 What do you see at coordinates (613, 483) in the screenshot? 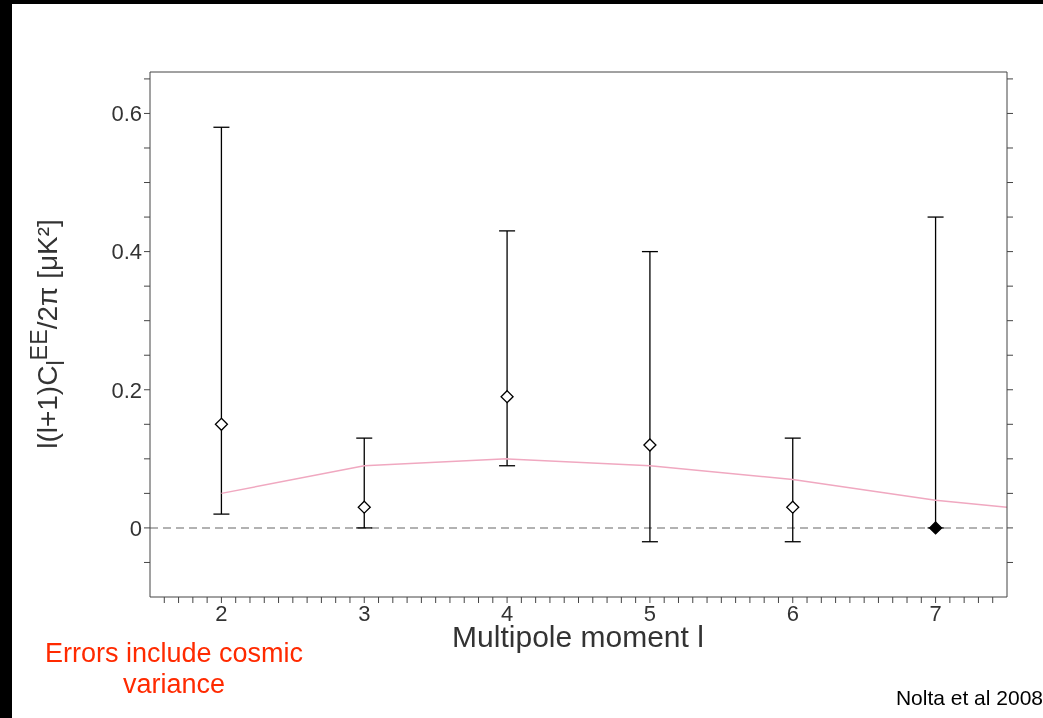
I see `line-series` at bounding box center [613, 483].